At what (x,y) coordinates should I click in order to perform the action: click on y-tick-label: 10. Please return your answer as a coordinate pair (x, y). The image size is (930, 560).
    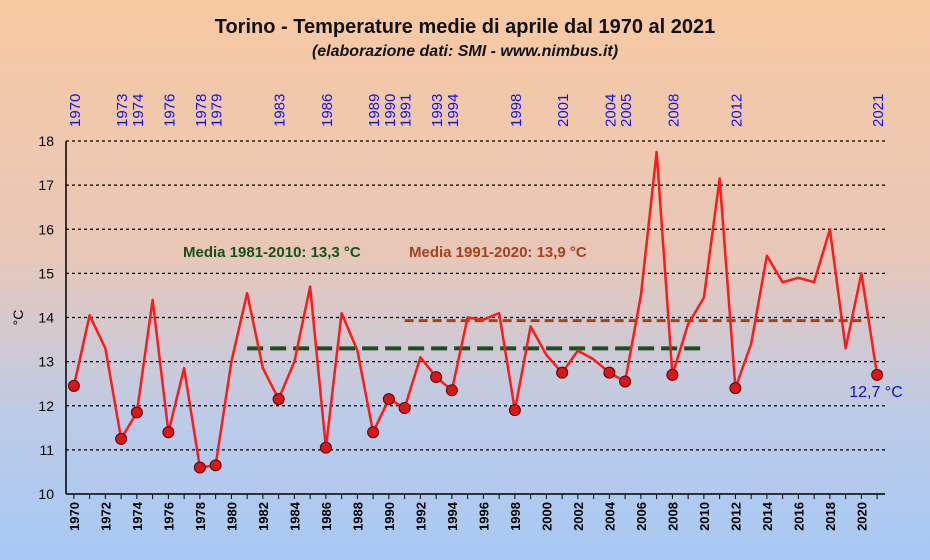
    Looking at the image, I should click on (46, 494).